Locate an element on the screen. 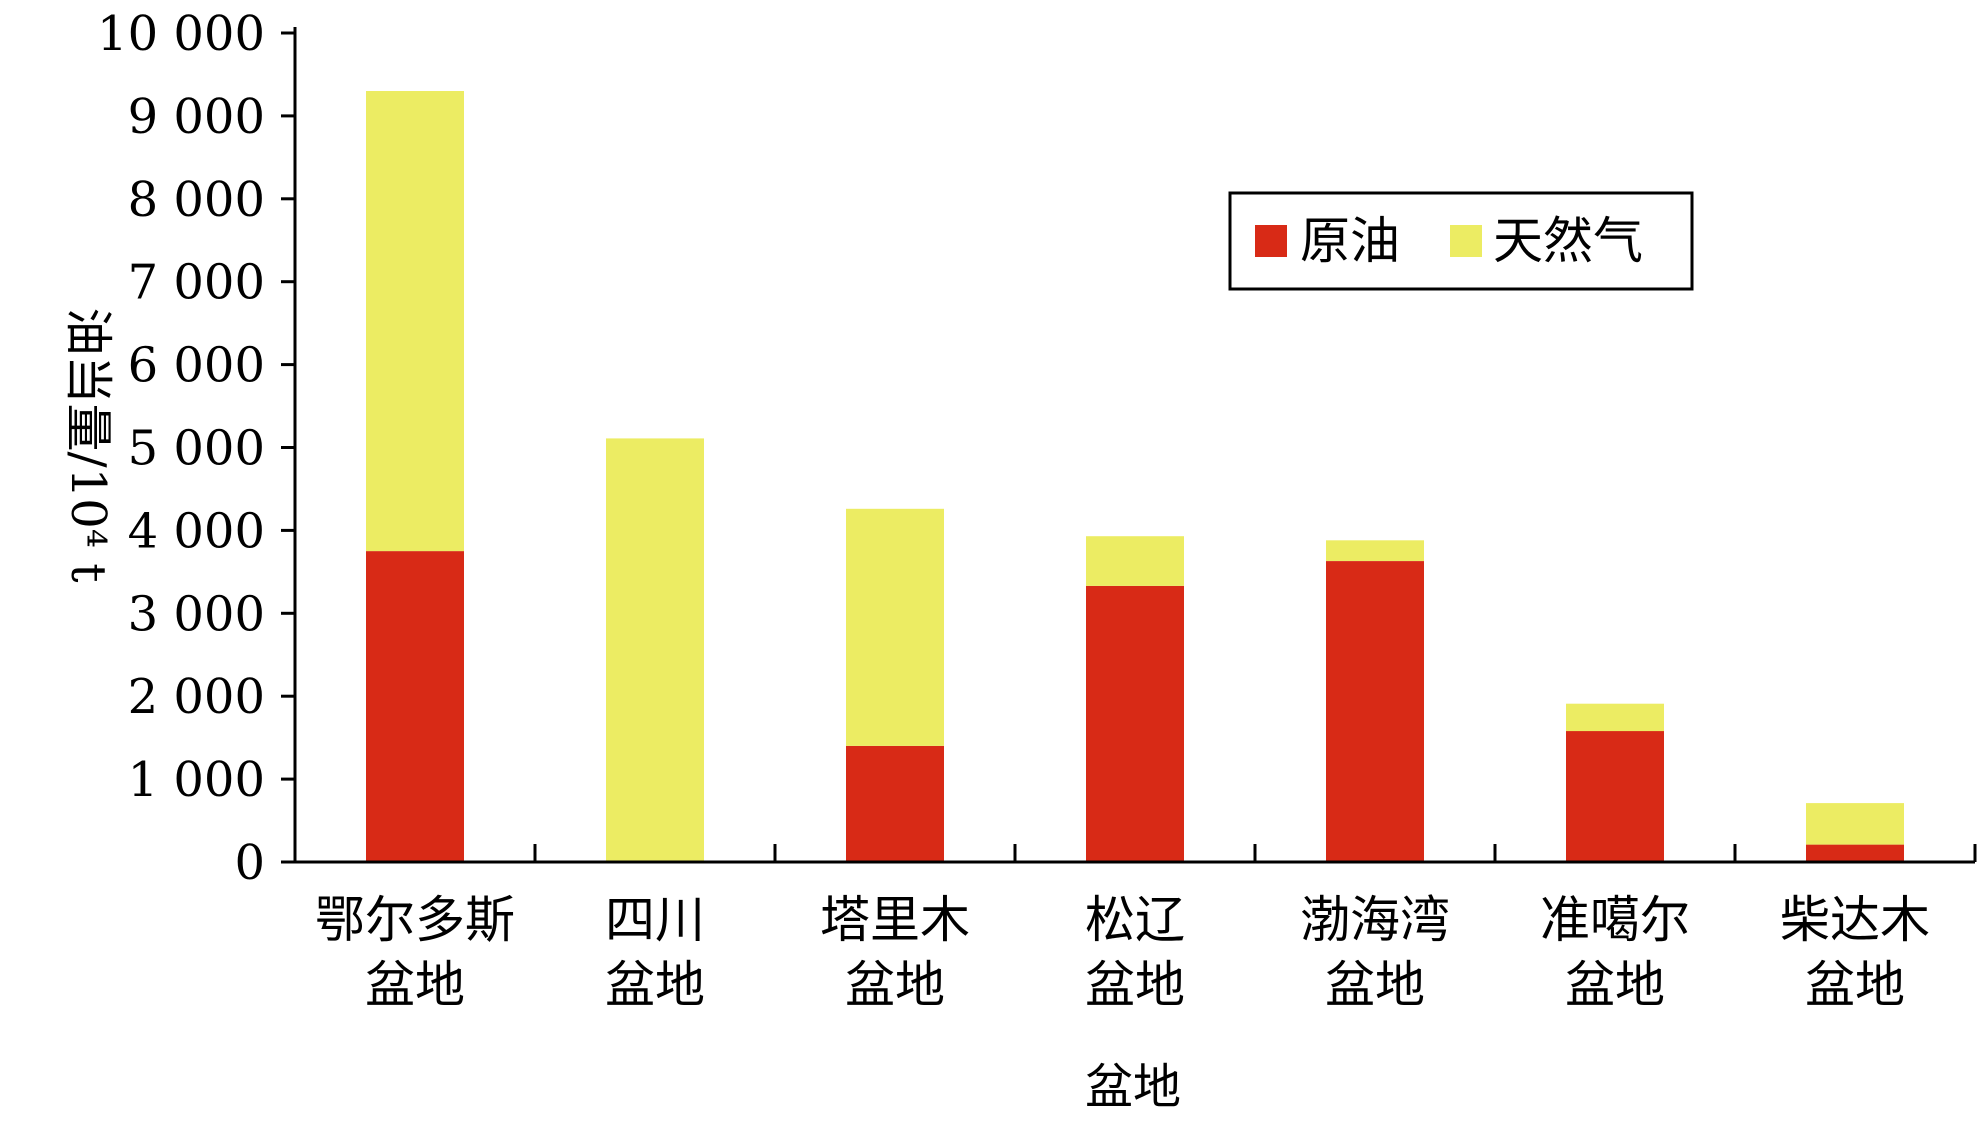  y-axis-title: 油当量/10⁴ t is located at coordinates (88, 444).